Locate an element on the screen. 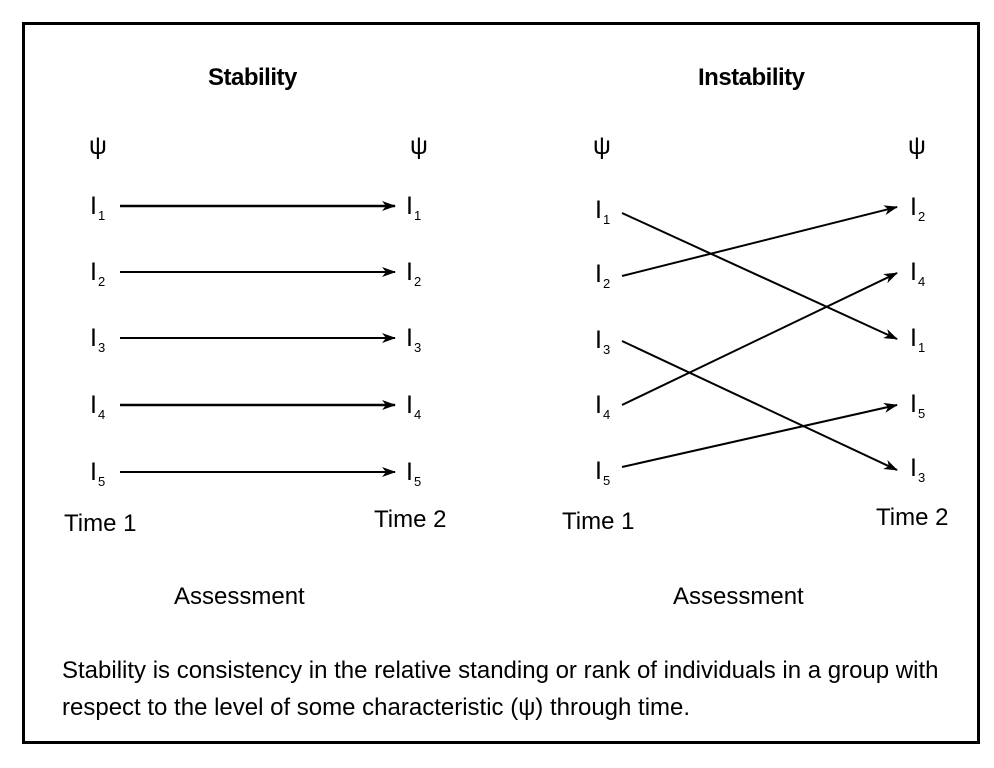 The image size is (994, 768). instability-psi-right: ψ is located at coordinates (917, 146).